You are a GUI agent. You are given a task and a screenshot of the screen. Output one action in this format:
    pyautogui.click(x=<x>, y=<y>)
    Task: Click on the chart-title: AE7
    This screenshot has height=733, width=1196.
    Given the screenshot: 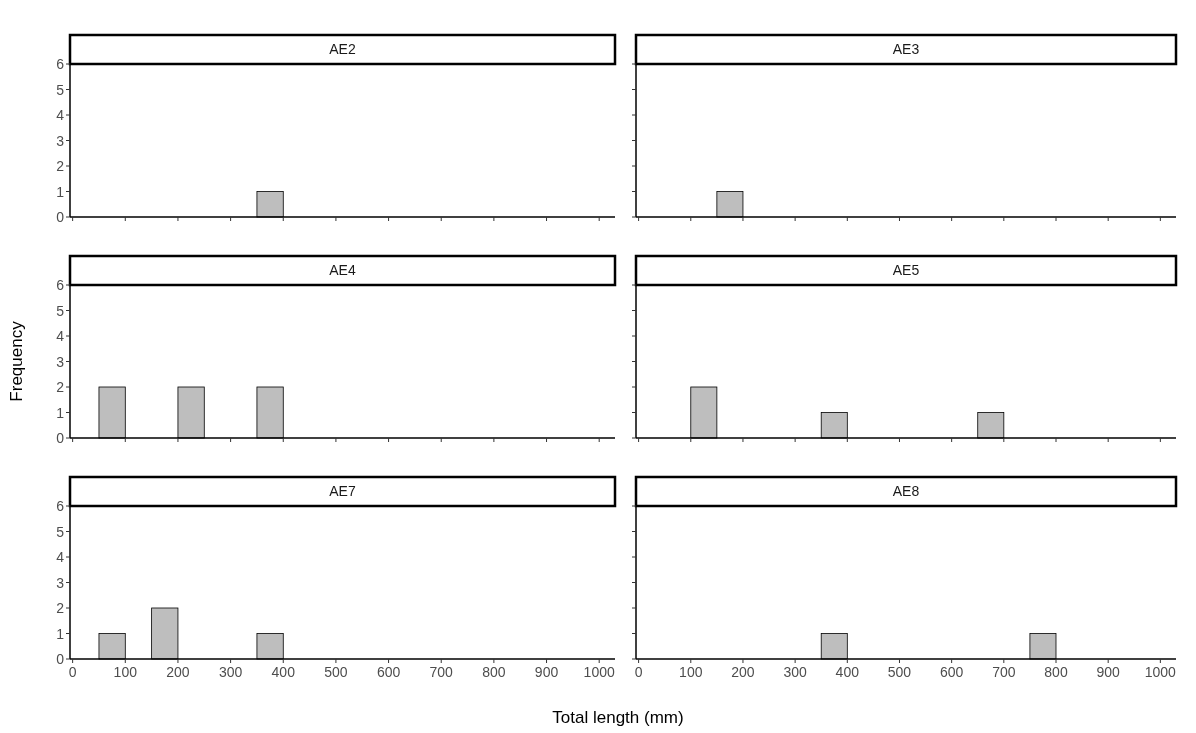 What is the action you would take?
    pyautogui.click(x=342, y=491)
    